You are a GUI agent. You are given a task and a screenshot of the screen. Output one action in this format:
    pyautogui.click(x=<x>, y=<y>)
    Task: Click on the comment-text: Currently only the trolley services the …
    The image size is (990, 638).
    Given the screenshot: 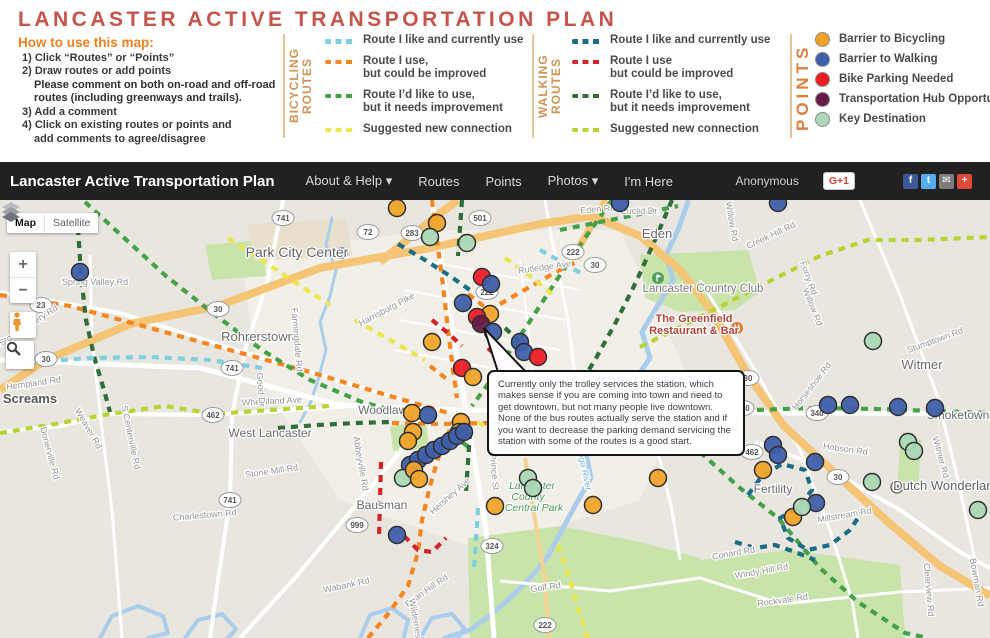 What is the action you would take?
    pyautogui.click(x=614, y=413)
    